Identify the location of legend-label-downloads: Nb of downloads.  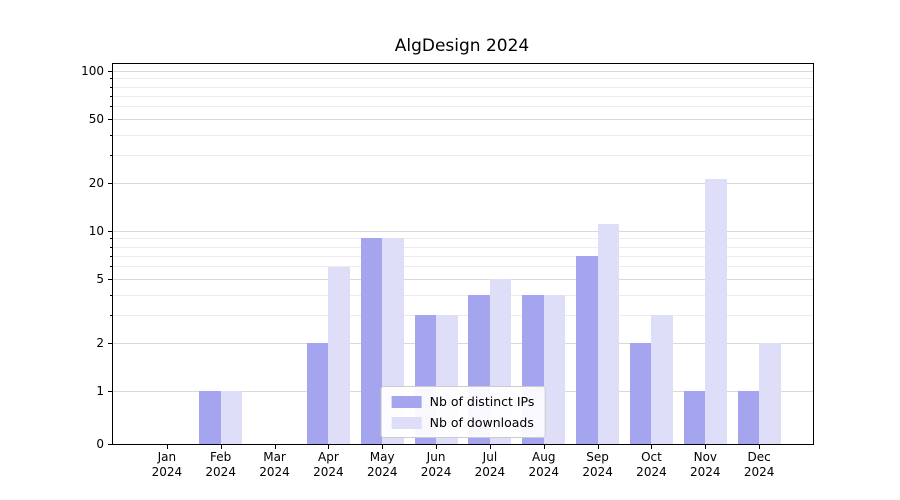
(481, 422).